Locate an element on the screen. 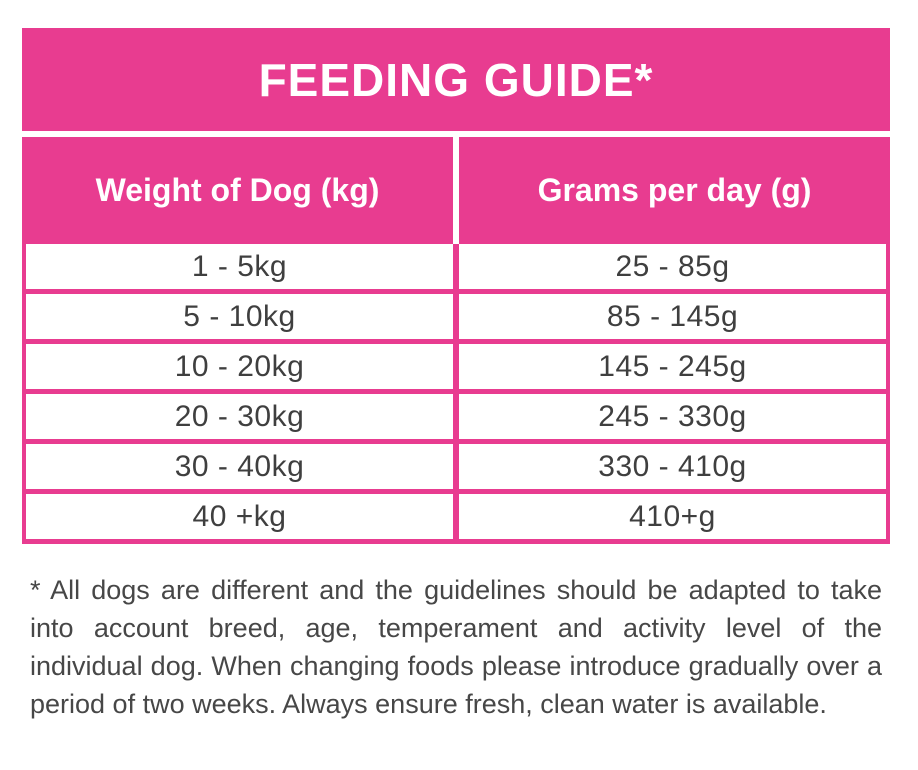 This screenshot has width=918, height=770. weight-cell: 40 +kg is located at coordinates (239, 516).